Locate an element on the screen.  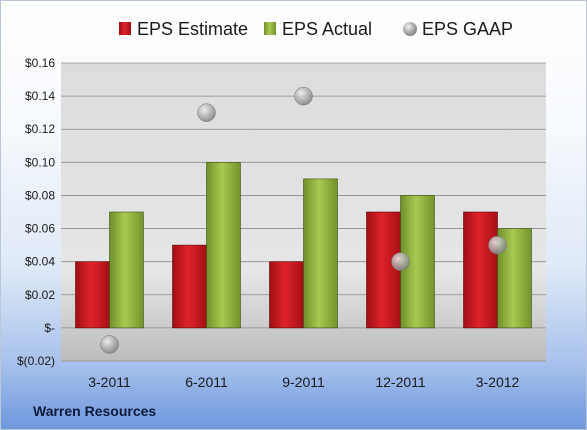
y-tick-label: $0.14 is located at coordinates (40, 96).